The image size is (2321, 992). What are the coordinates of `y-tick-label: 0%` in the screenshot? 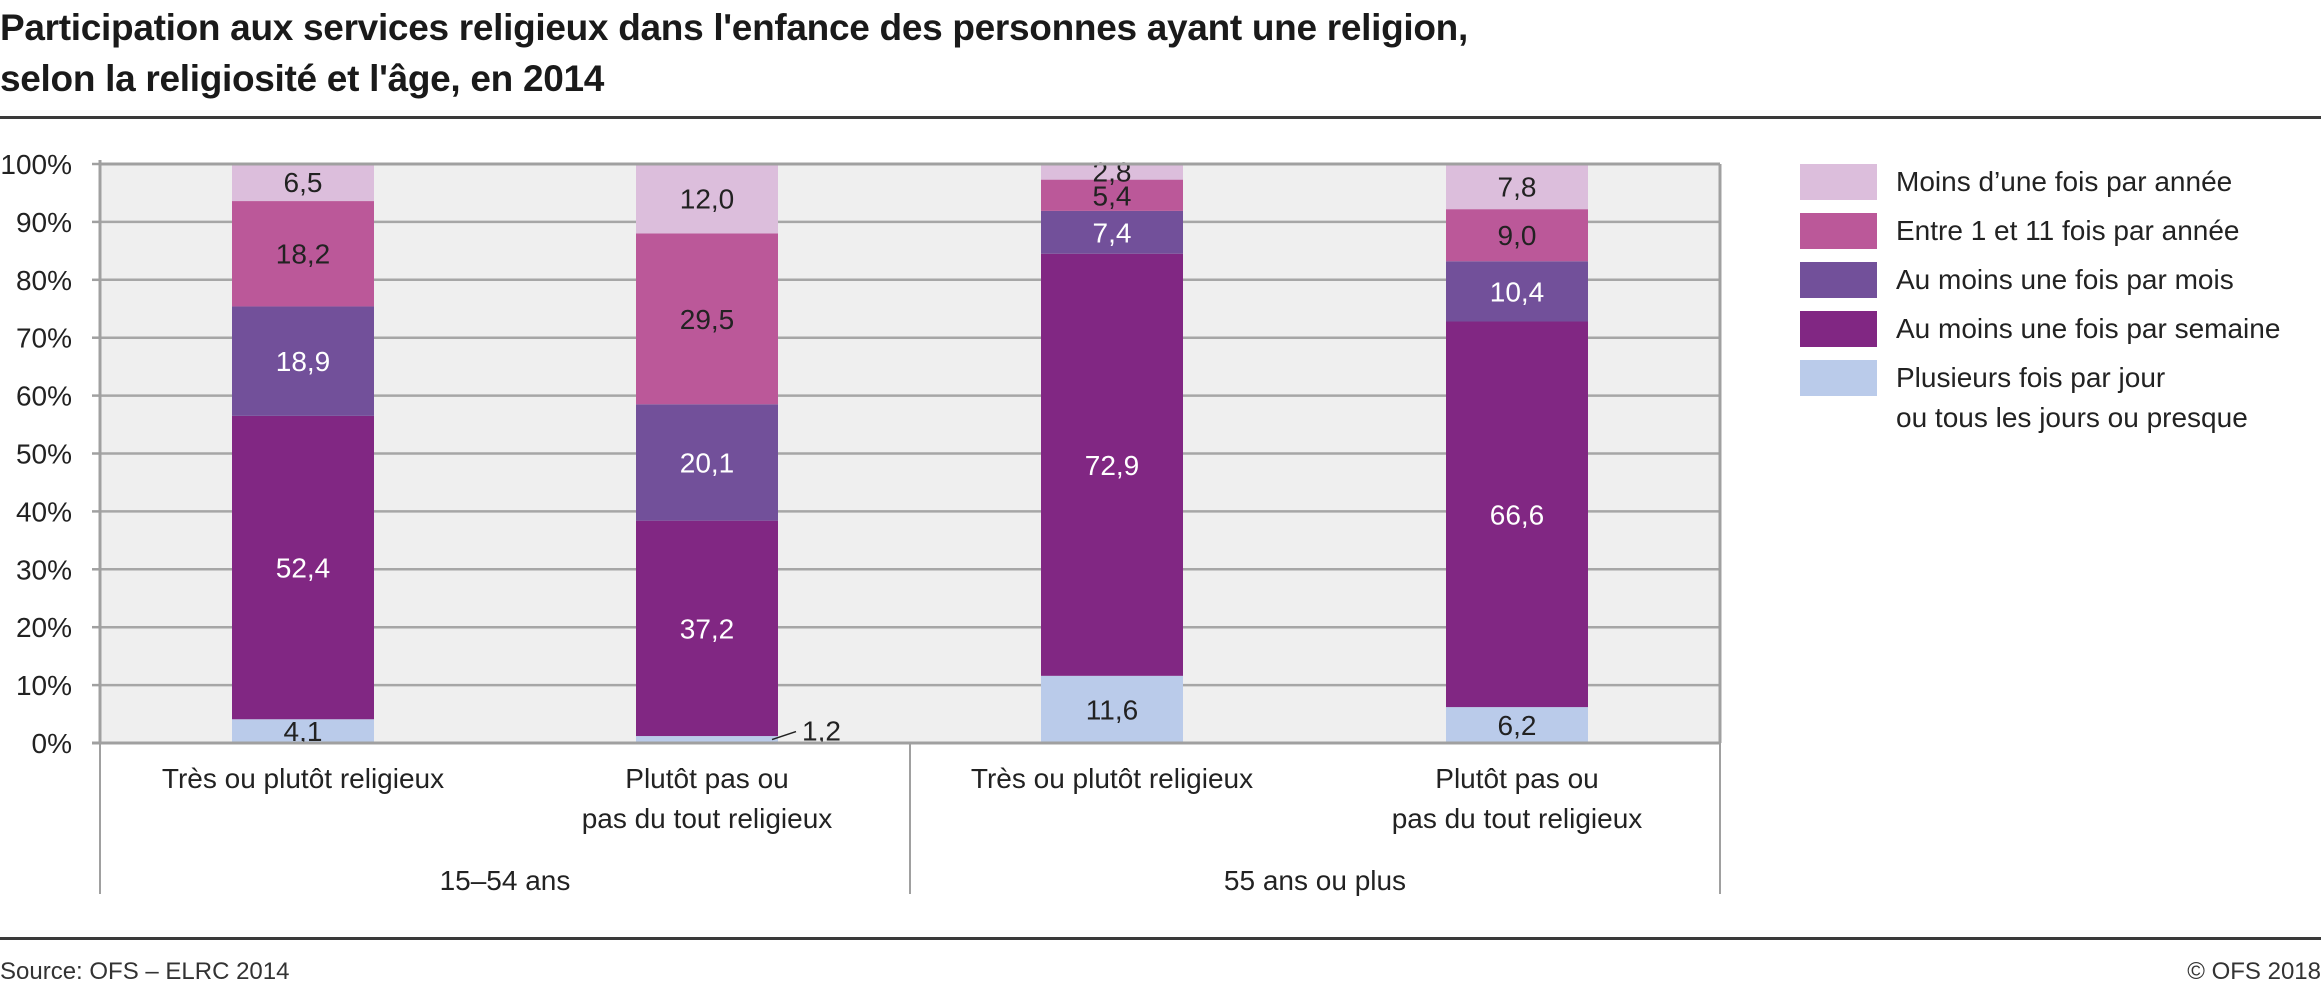 It's located at (52, 743).